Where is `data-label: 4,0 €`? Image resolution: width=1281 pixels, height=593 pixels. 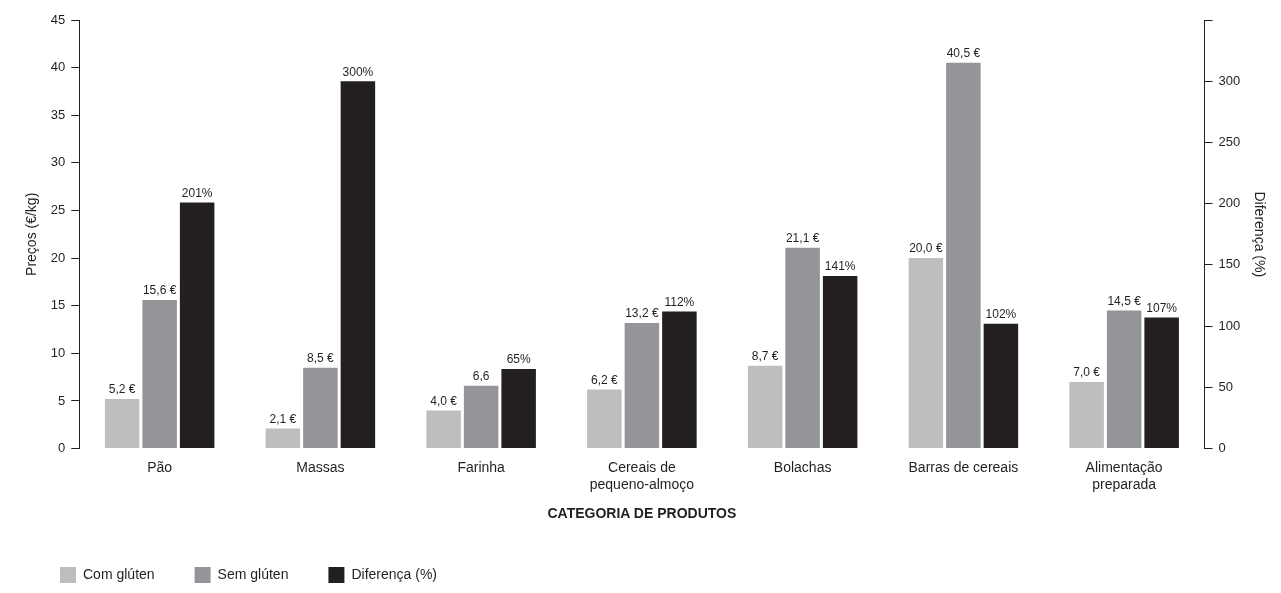
data-label: 4,0 € is located at coordinates (444, 400).